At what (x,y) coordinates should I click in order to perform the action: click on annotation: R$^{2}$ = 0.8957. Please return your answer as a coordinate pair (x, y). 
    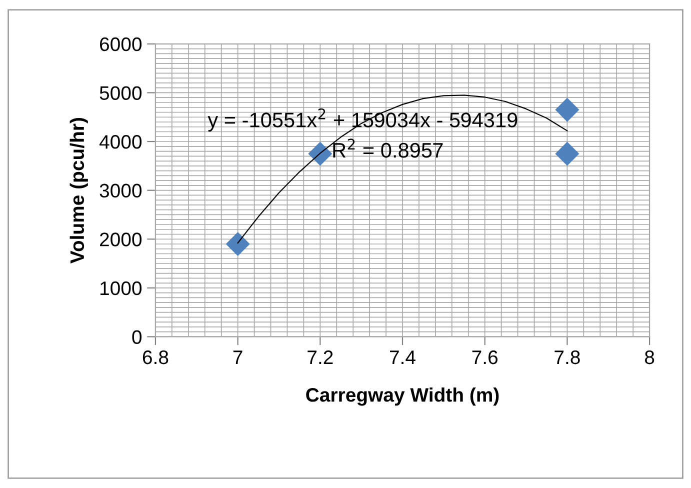
    Looking at the image, I should click on (388, 148).